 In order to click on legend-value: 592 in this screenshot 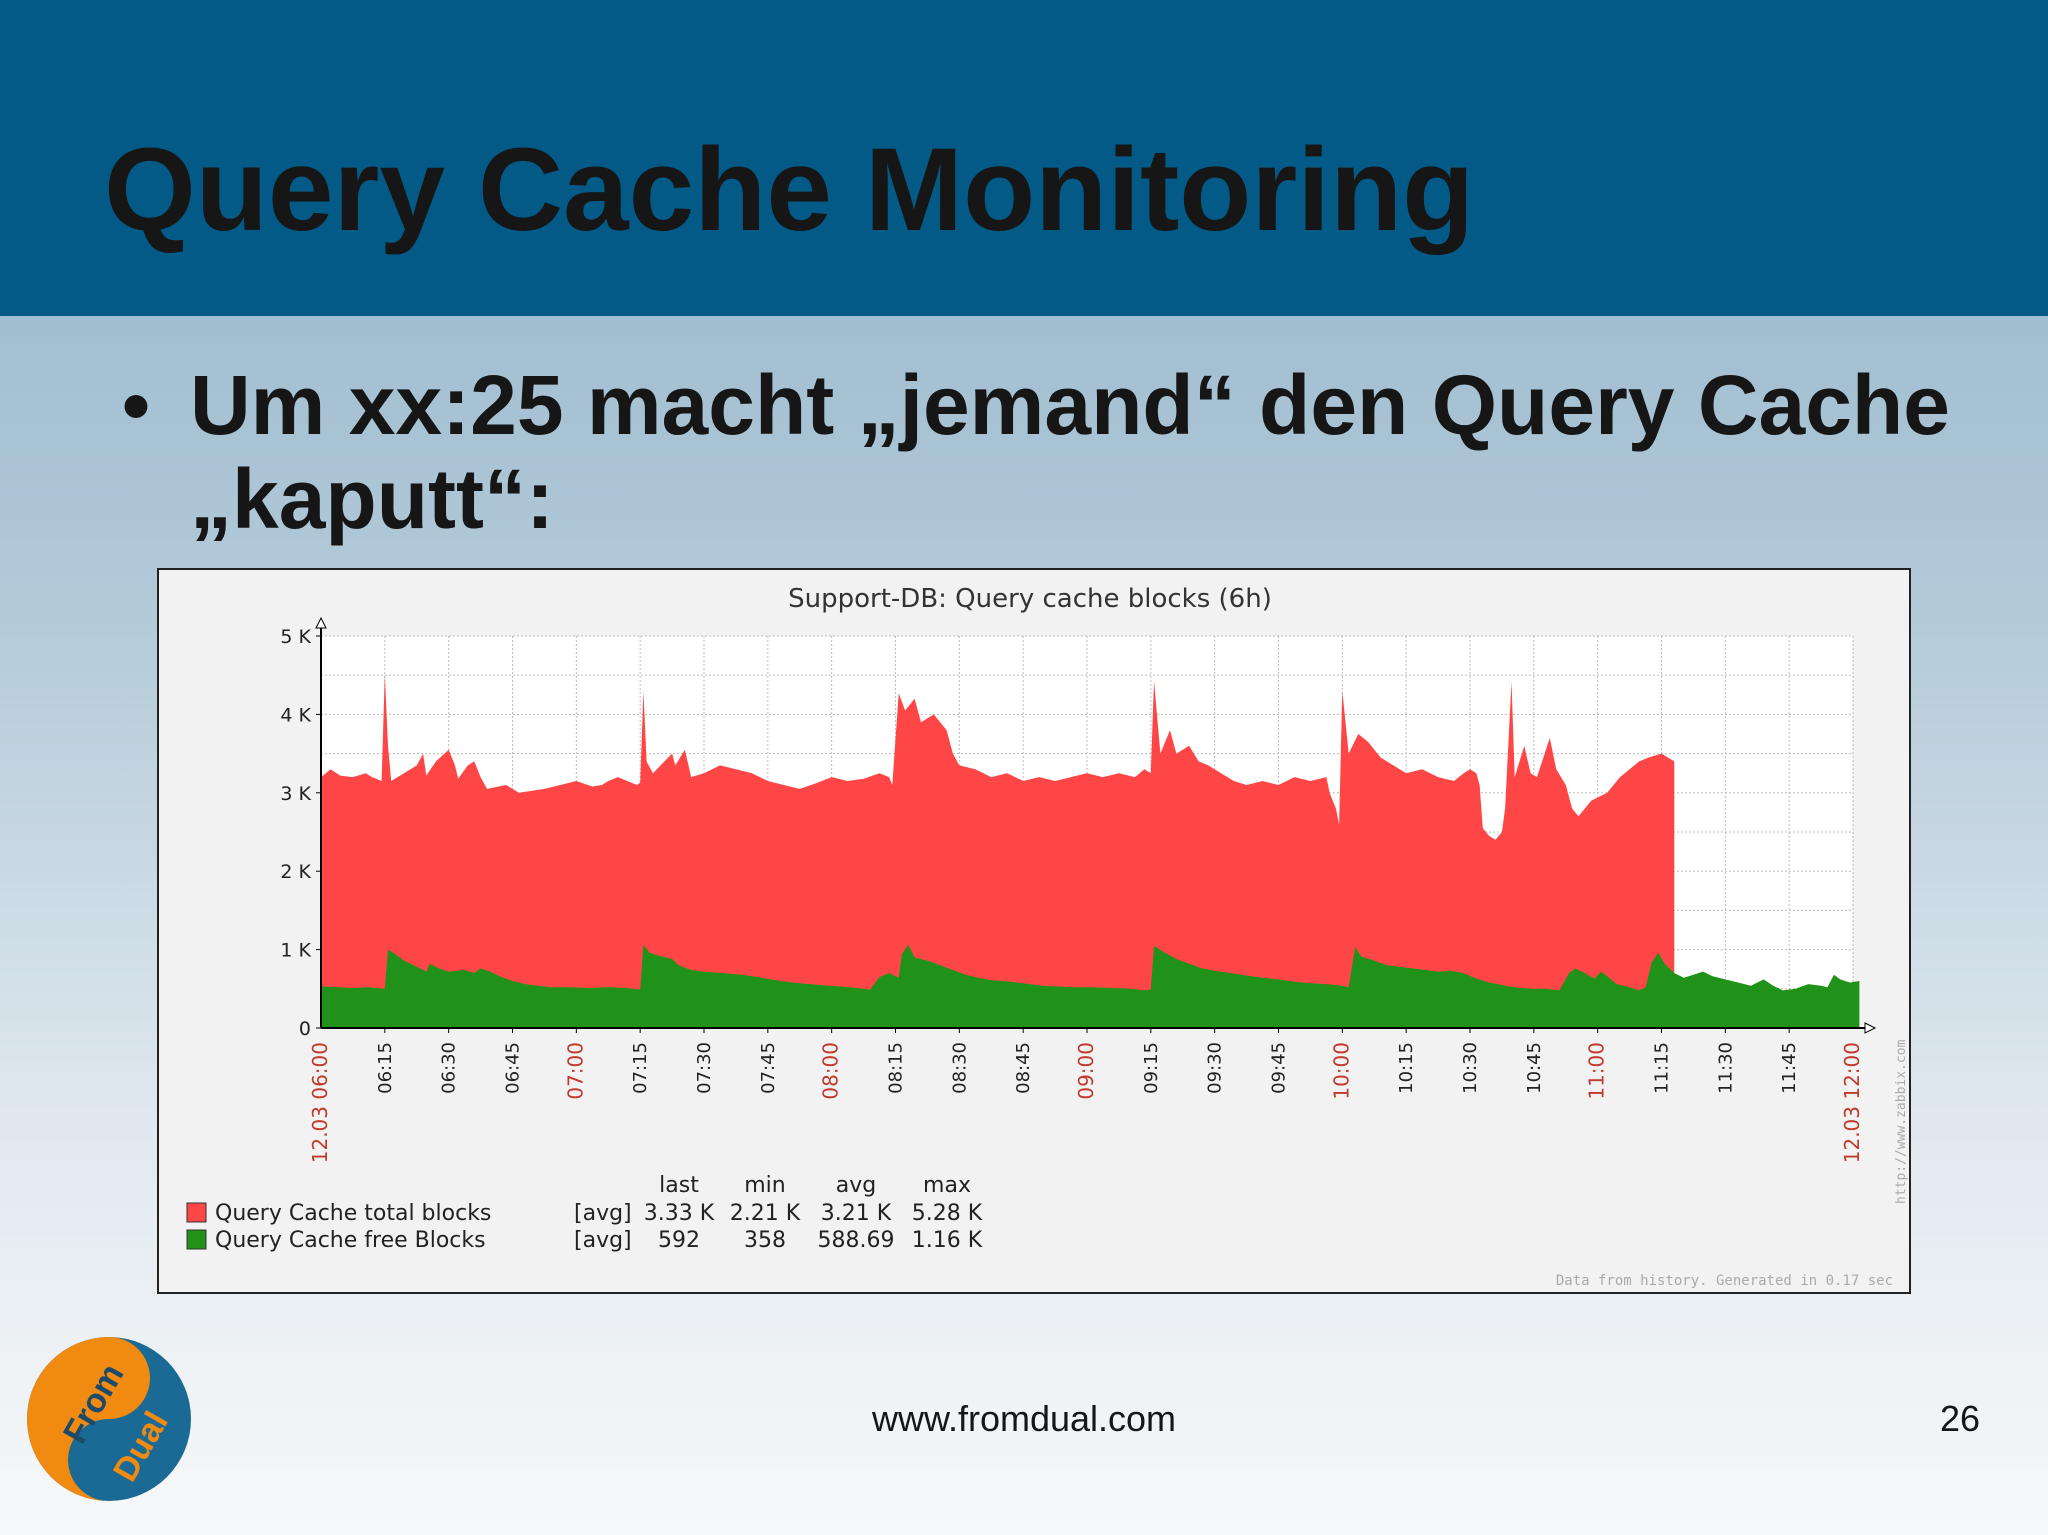, I will do `click(679, 1240)`.